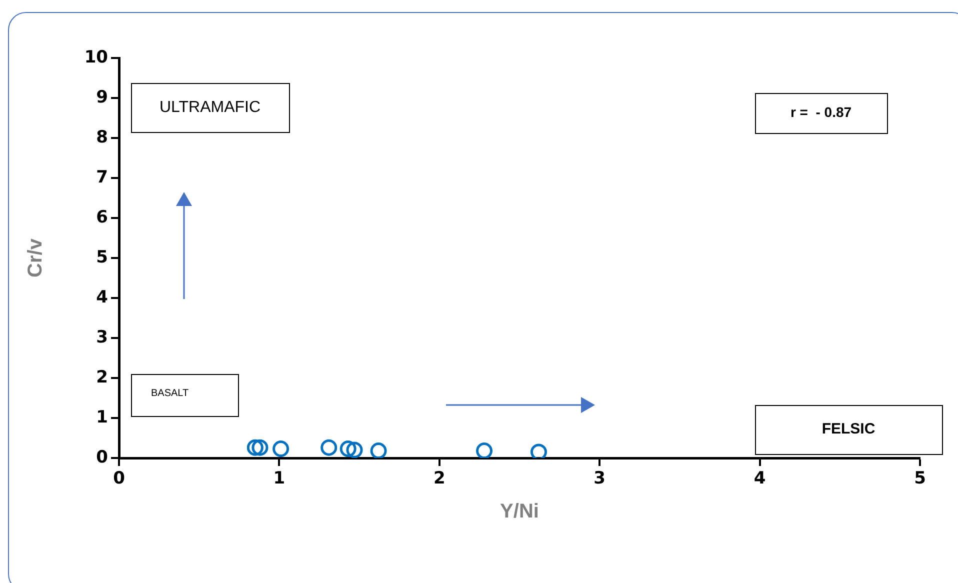 This screenshot has width=958, height=583. I want to click on x-tick-label: 4, so click(760, 478).